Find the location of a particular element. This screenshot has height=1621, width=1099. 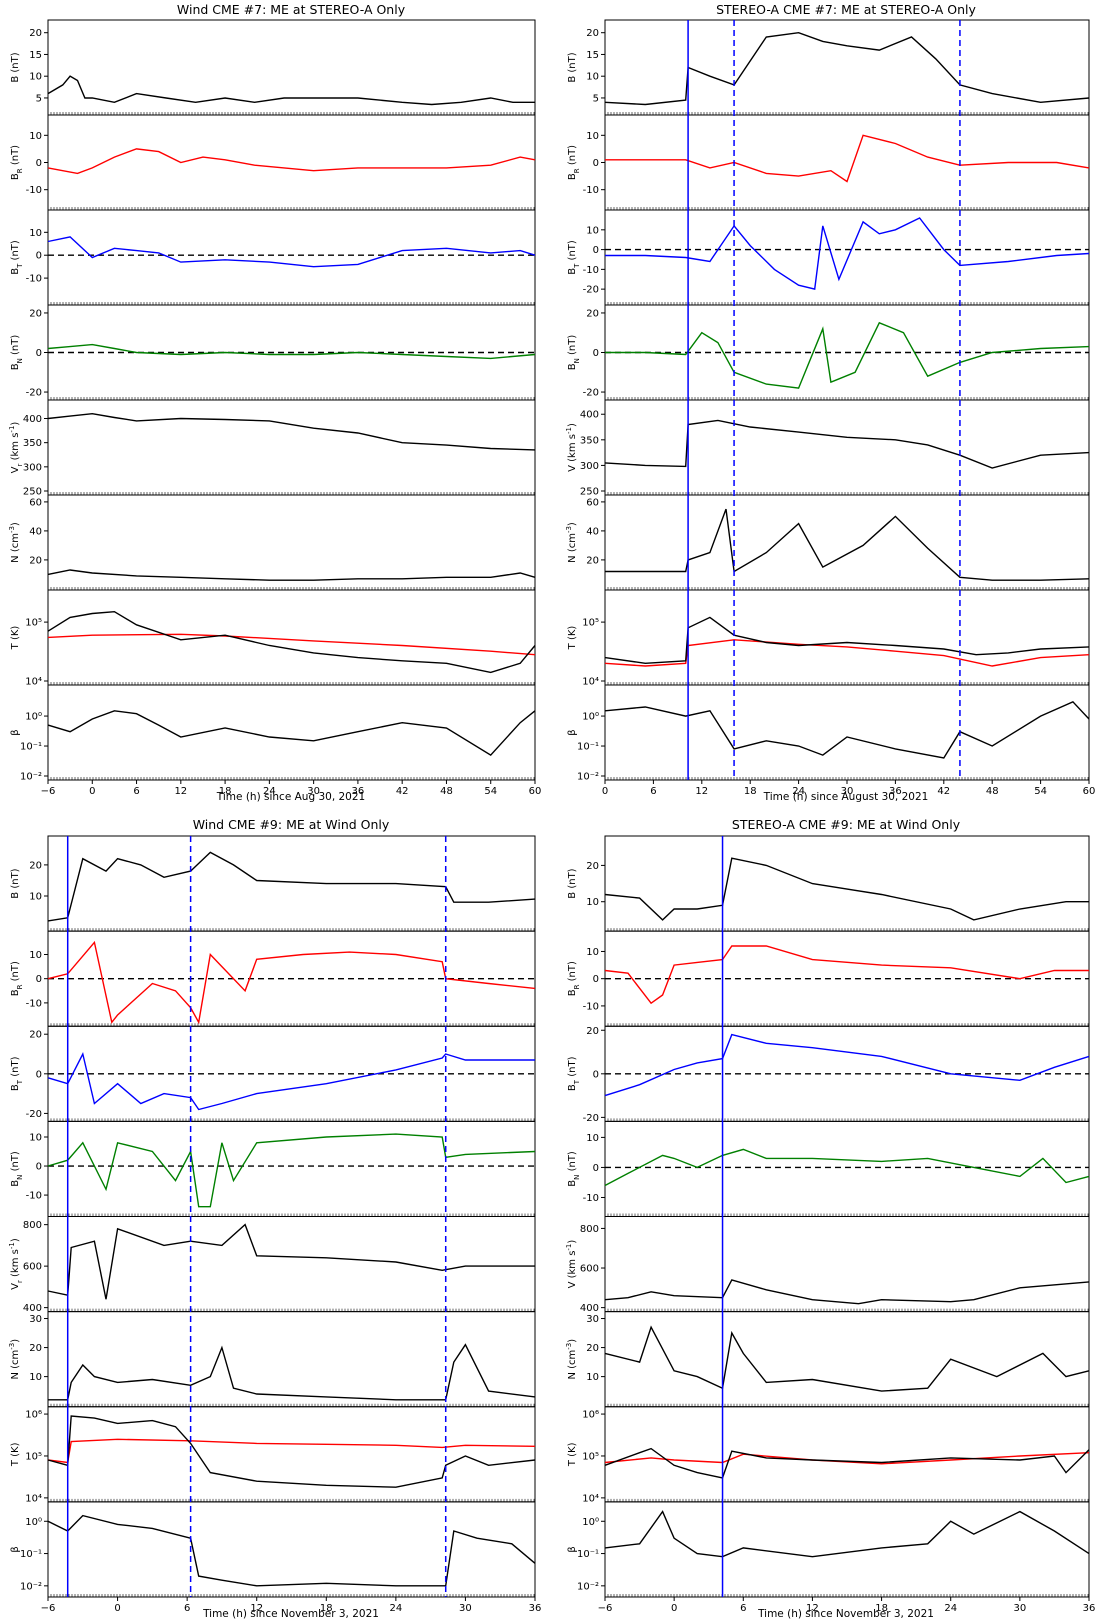

x-axis-label: Time (h) since August 30, 2021 is located at coordinates (846, 797).